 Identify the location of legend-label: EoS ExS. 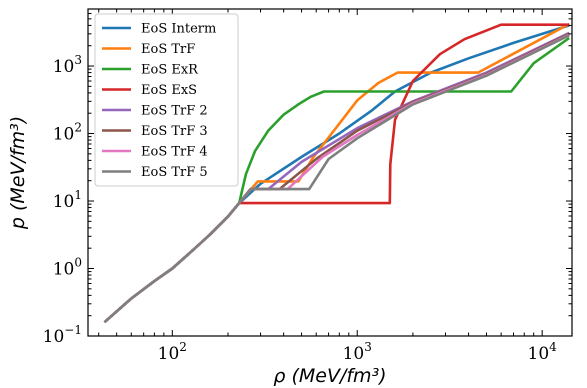
(169, 90).